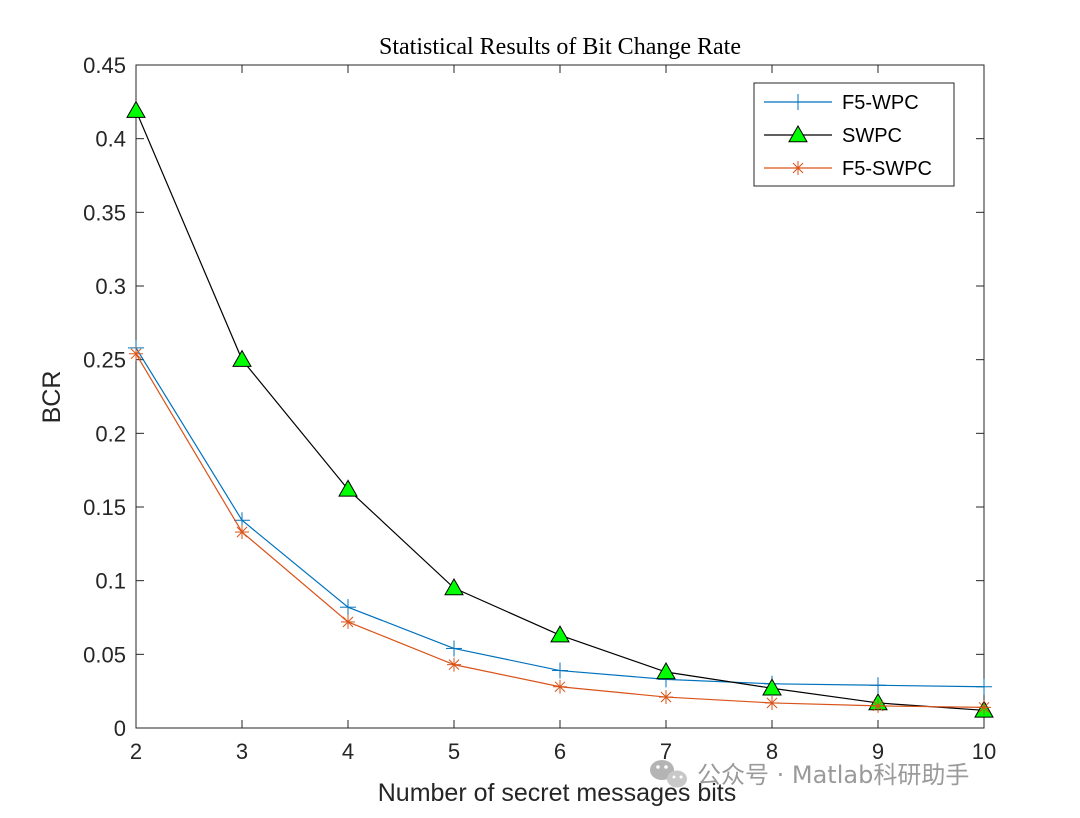 This screenshot has height=818, width=1080. I want to click on y-tick-label: 0.4, so click(110, 139).